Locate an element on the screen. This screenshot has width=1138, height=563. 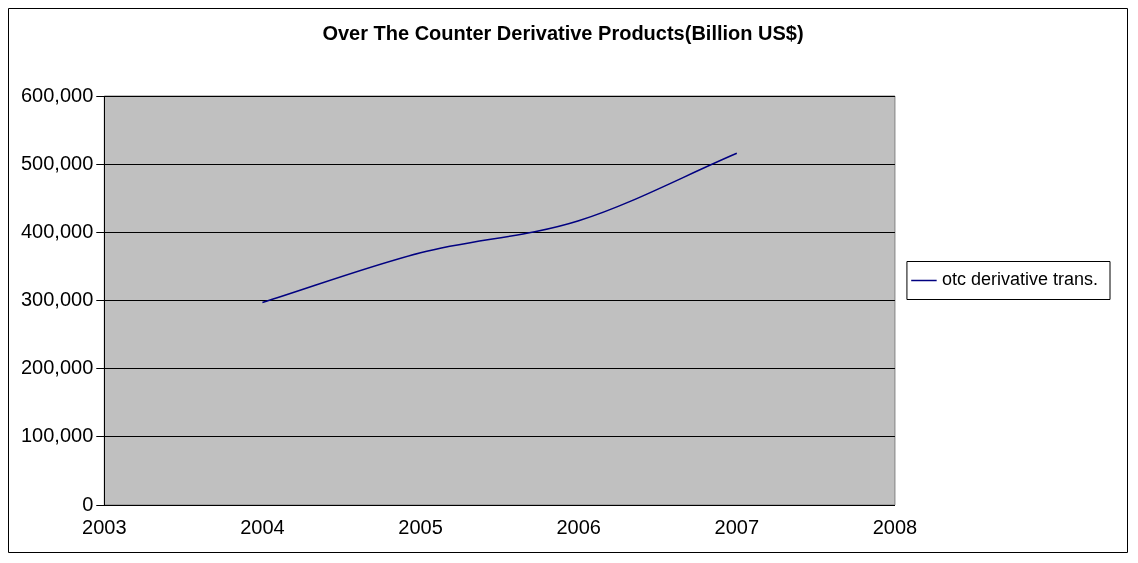
legend-label: otc derivative trans. is located at coordinates (1020, 279).